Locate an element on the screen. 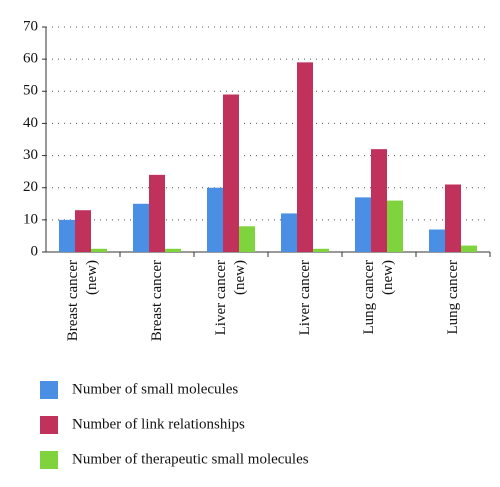  x-tick-label: Liver cancer is located at coordinates (304, 298).